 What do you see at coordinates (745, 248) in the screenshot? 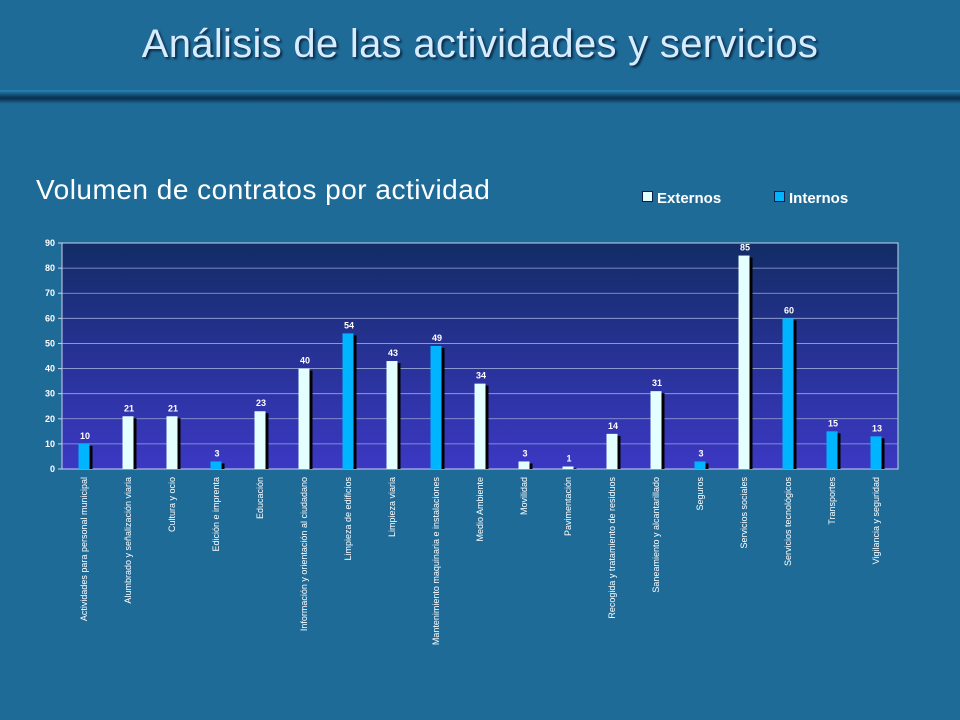
I see `data-label: 85` at bounding box center [745, 248].